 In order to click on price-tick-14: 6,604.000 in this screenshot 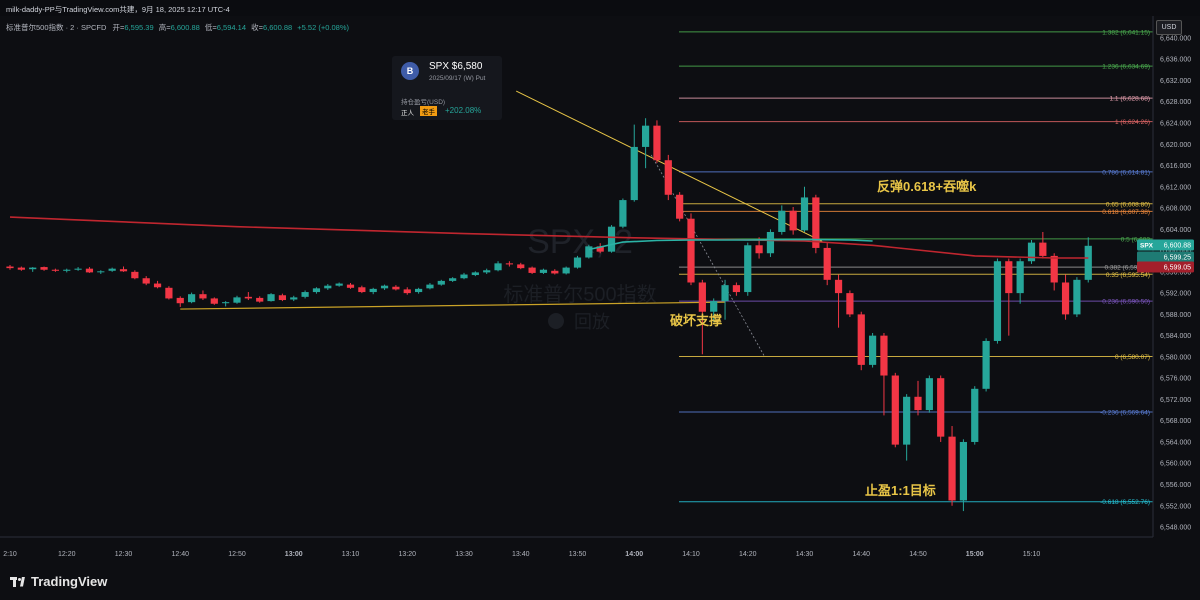, I will do `click(1175, 230)`.